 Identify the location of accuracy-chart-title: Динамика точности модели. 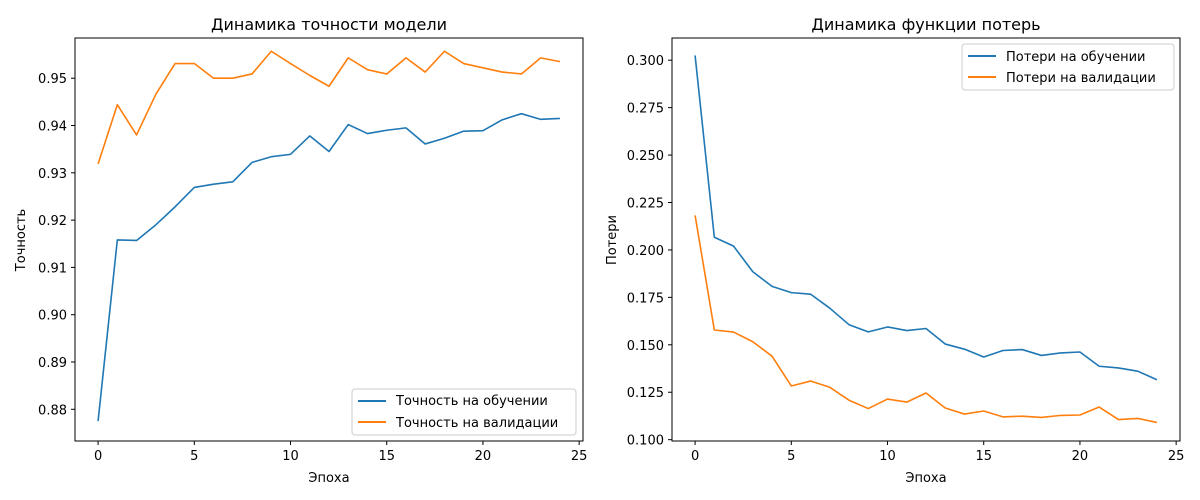
(329, 24).